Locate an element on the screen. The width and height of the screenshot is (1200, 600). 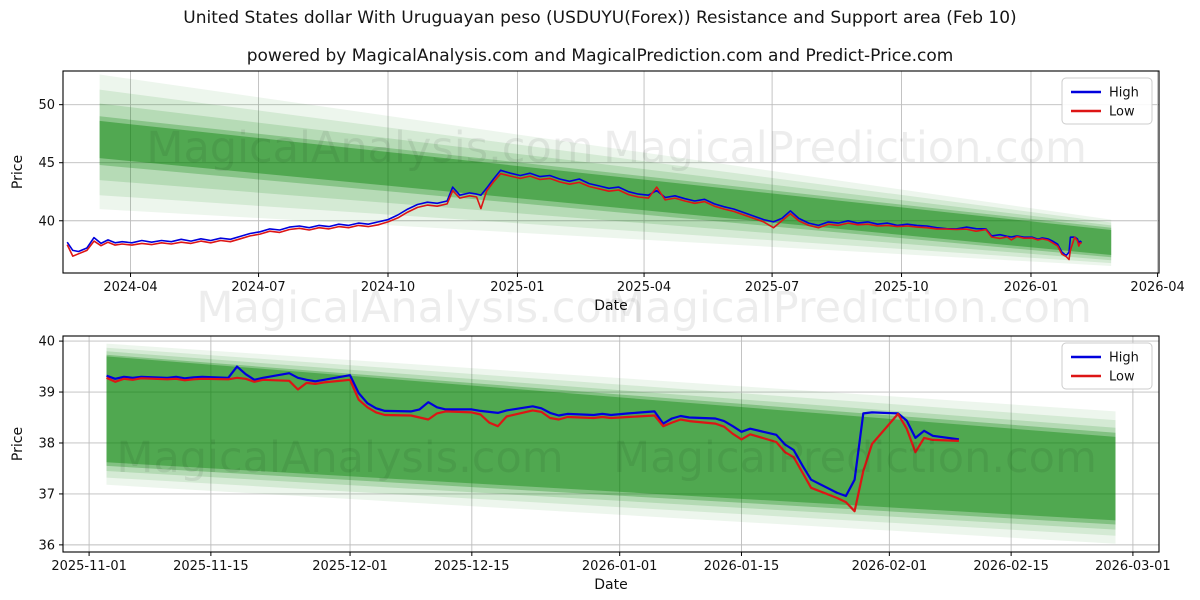
x-tick-label: 2025-07 is located at coordinates (772, 287).